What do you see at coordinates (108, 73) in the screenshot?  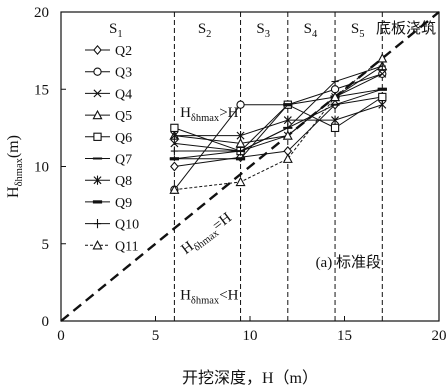 I see `legend-item-q3: Q3` at bounding box center [108, 73].